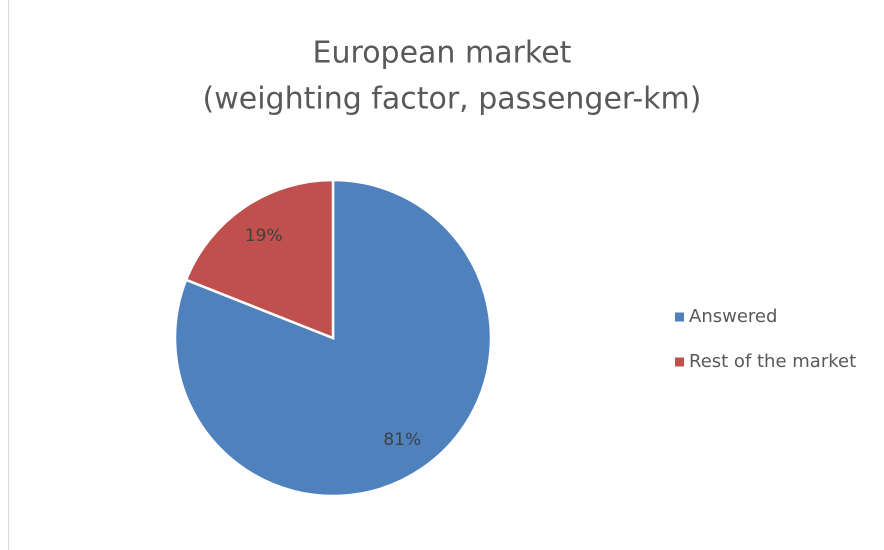 This screenshot has height=550, width=884. Describe the element at coordinates (442, 53) in the screenshot. I see `chart-title: European market` at that location.